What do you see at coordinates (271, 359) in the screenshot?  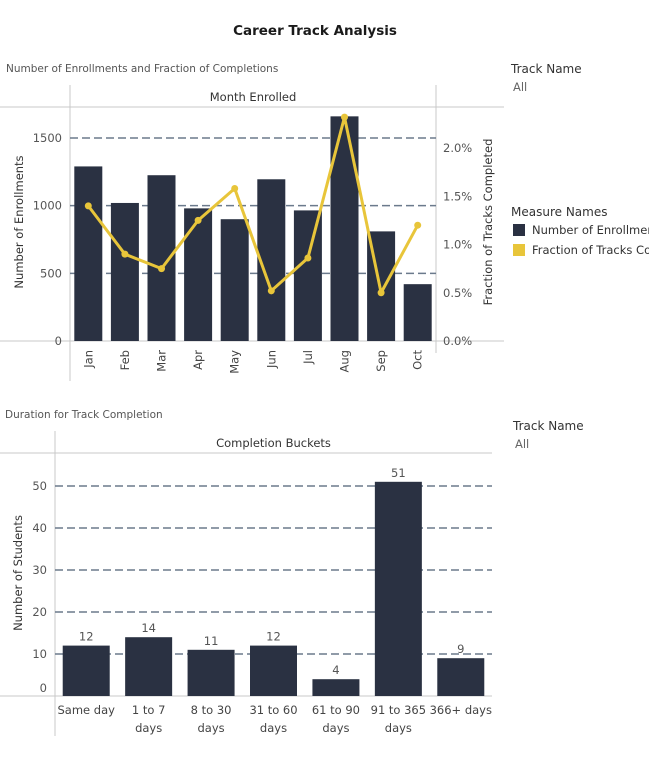 I see `x-tick-label: Jun` at bounding box center [271, 359].